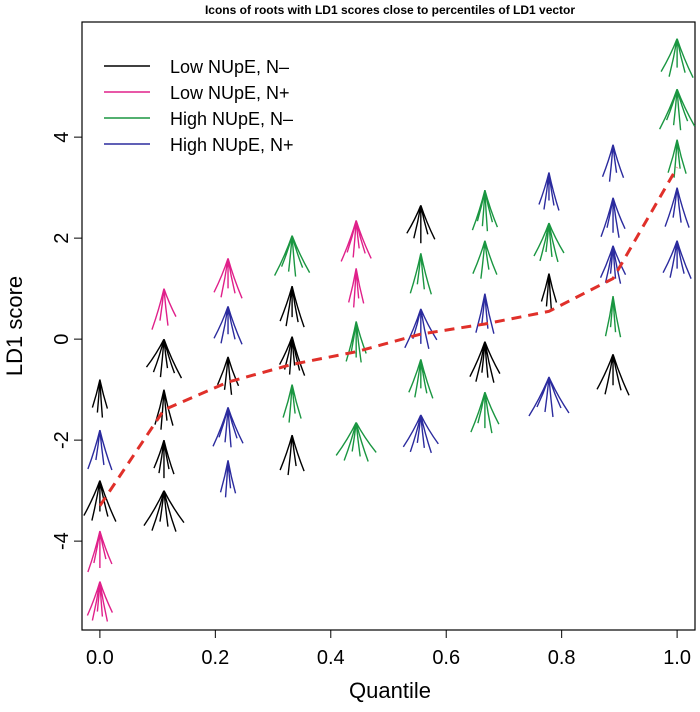 The image size is (700, 712). I want to click on y-axis-label: LD1 score, so click(14, 326).